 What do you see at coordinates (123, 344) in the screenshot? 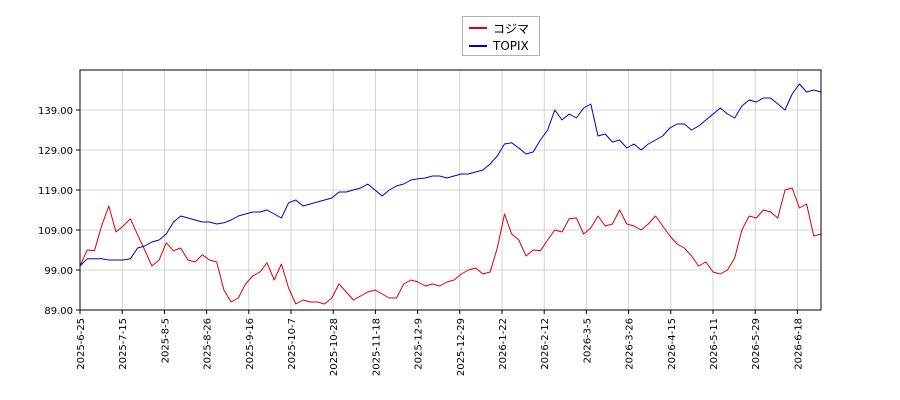
I see `x-tick-label: 2025-7-15` at bounding box center [123, 344].